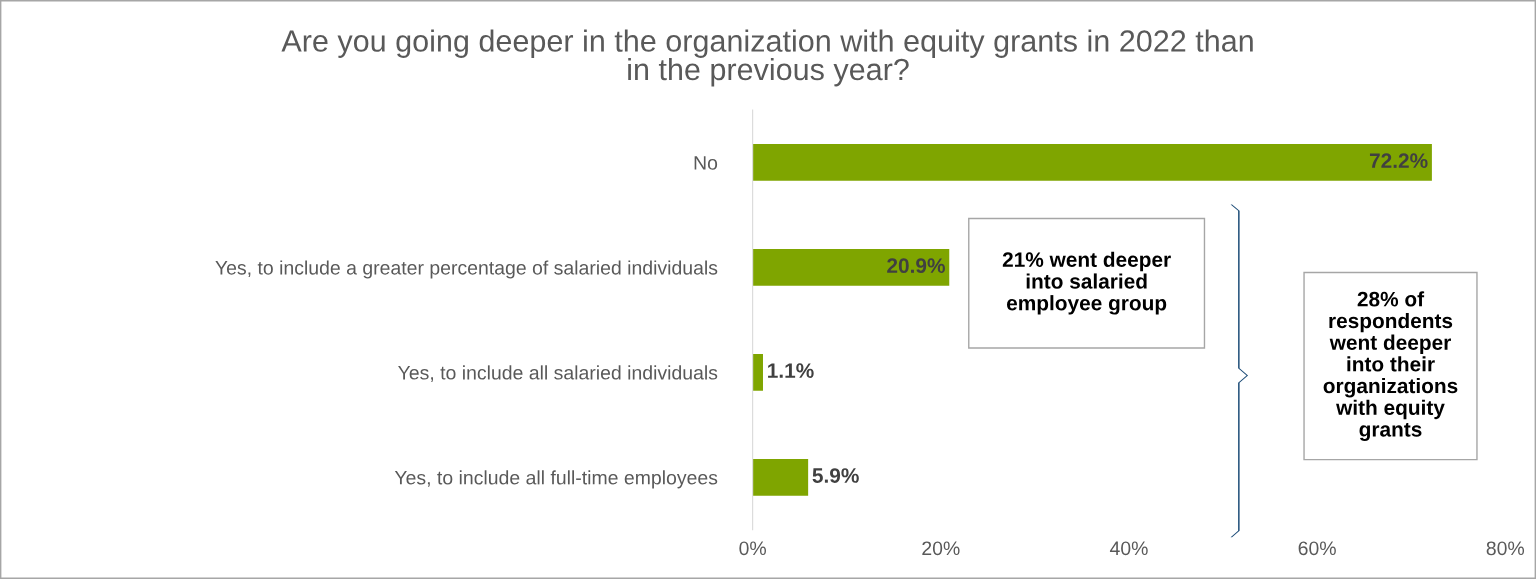 The width and height of the screenshot is (1536, 579). Describe the element at coordinates (558, 373) in the screenshot. I see `y-tick-label: Yes, to include all salaried individuals` at that location.